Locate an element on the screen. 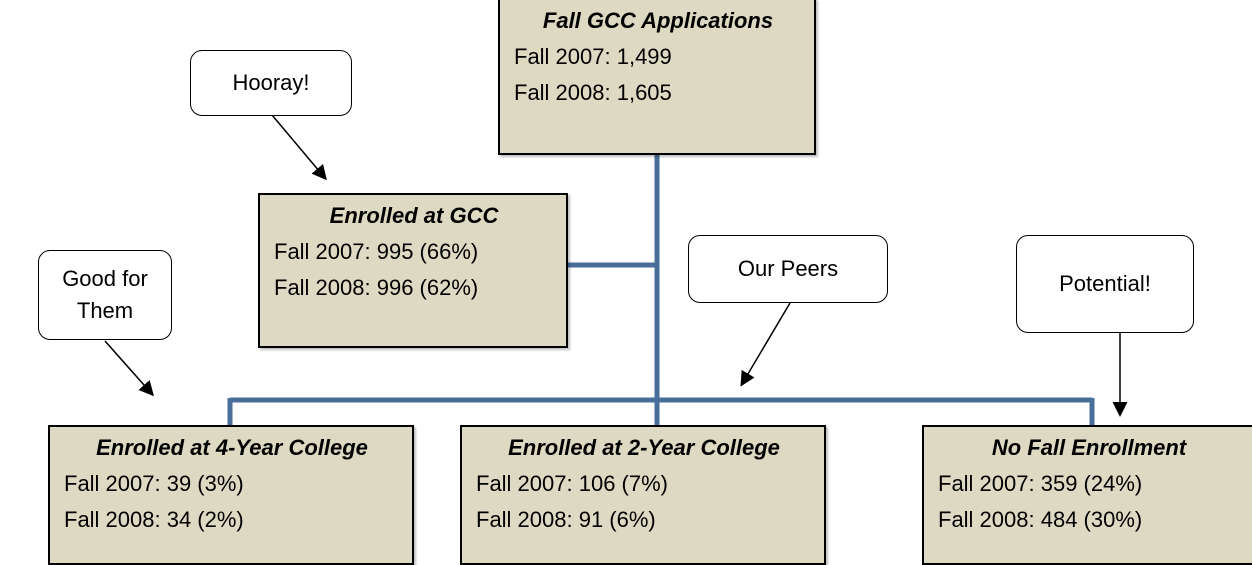 The width and height of the screenshot is (1252, 565). callout: Our Peers is located at coordinates (788, 269).